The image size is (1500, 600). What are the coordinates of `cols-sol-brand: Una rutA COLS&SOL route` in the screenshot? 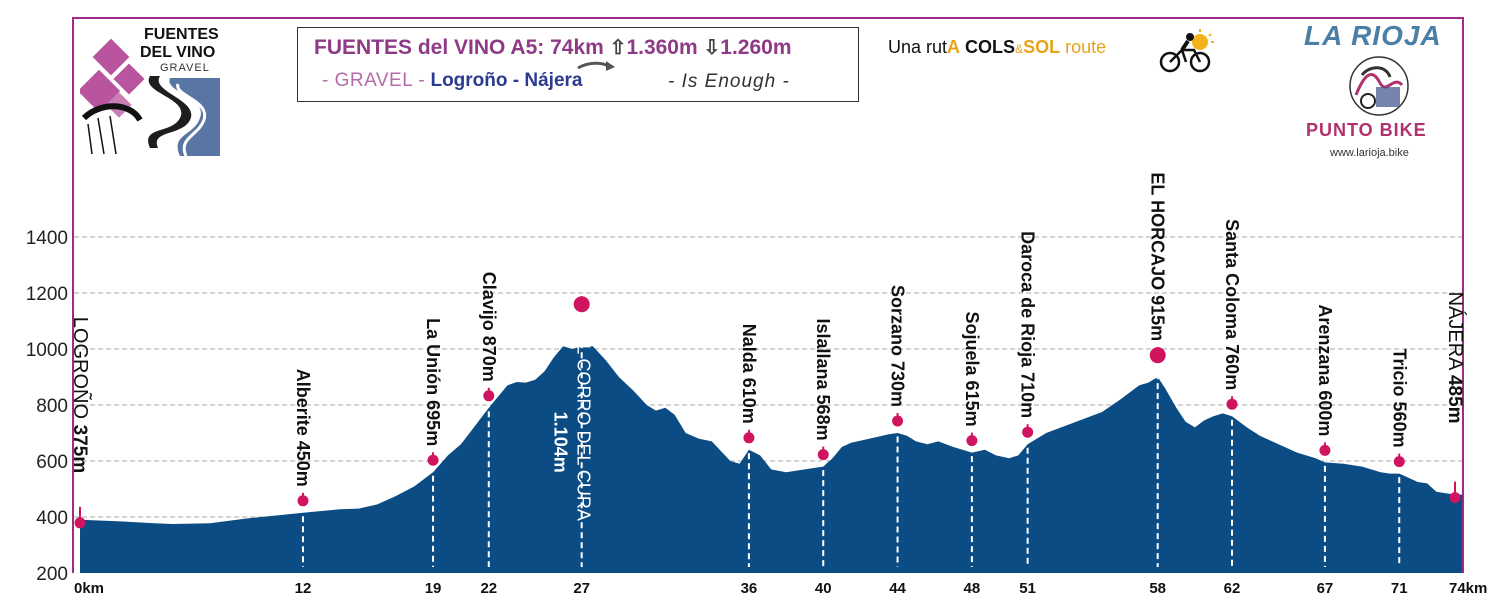 It's located at (997, 47).